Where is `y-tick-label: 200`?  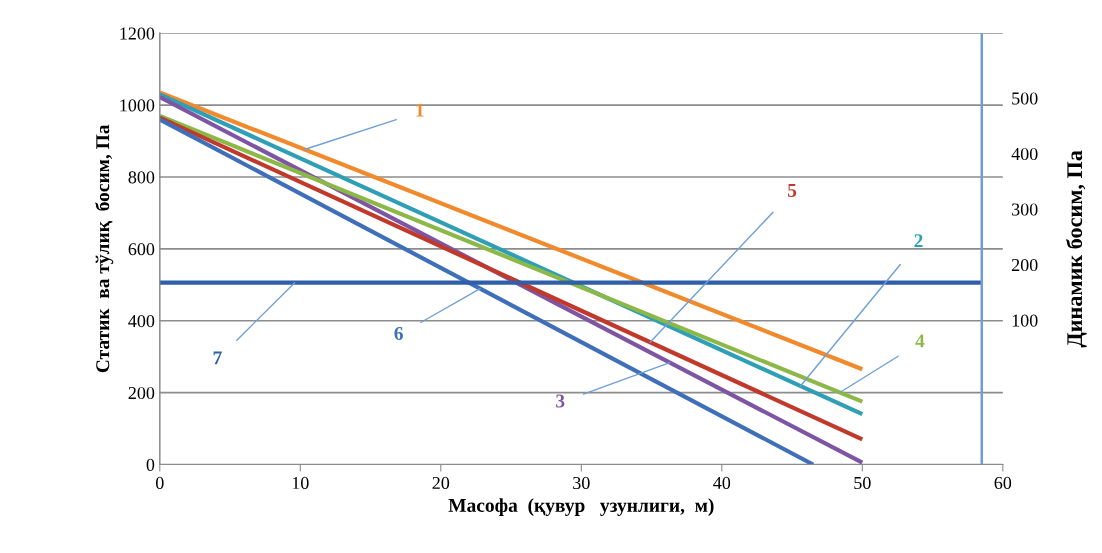 y-tick-label: 200 is located at coordinates (141, 393).